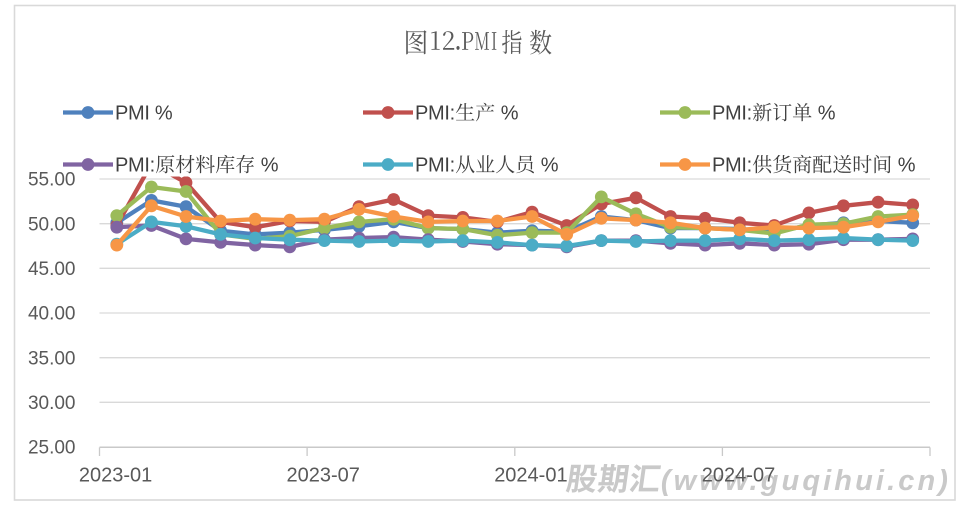  I want to click on svg-text: (www.guqihui.cn), so click(806, 481).